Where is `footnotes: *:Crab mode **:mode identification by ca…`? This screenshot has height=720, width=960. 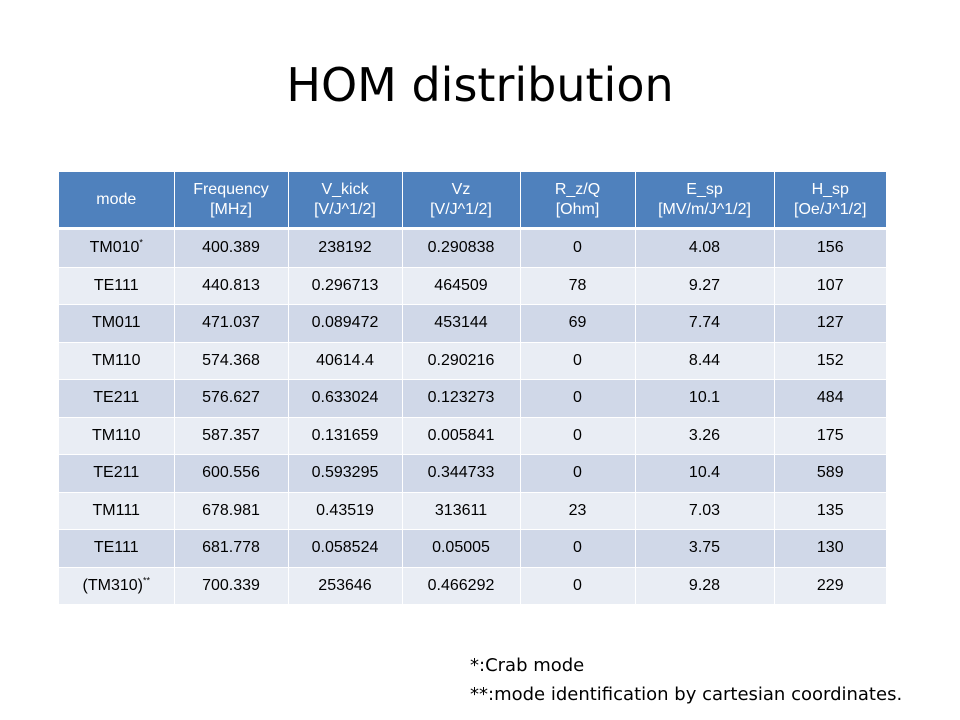 footnotes: *:Crab mode **:mode identification by ca… is located at coordinates (686, 680).